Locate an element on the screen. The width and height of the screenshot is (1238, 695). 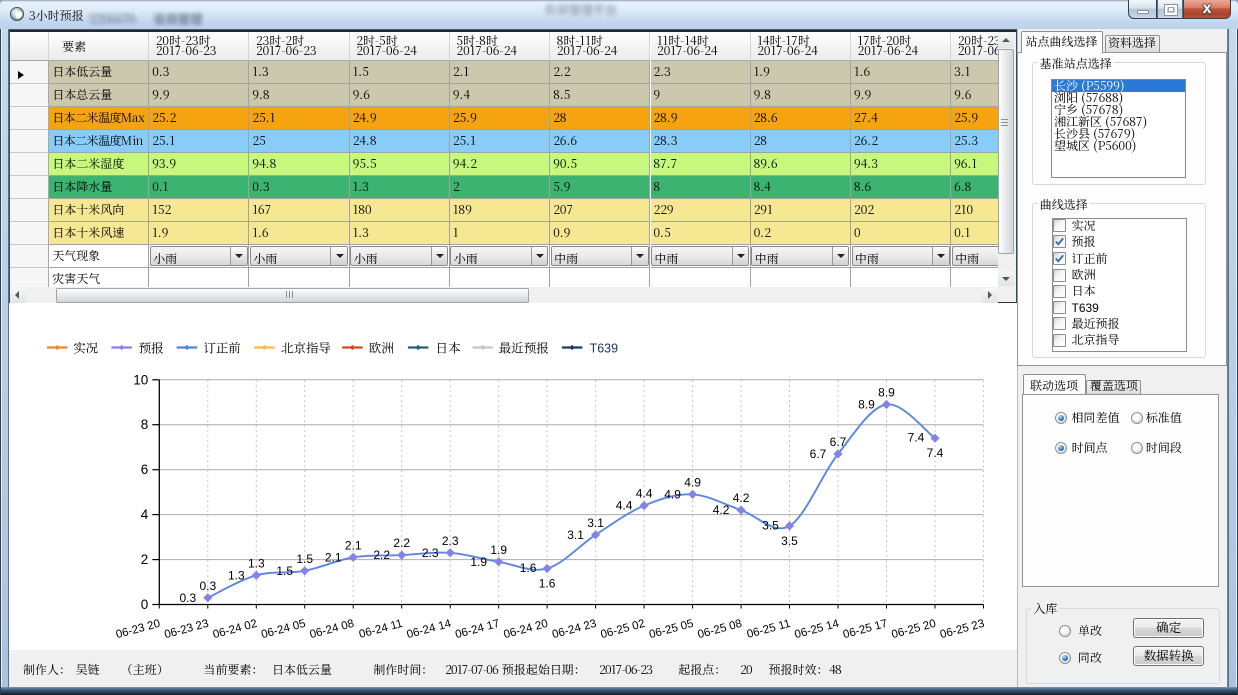
svg-text: 日本 is located at coordinates (449, 348).